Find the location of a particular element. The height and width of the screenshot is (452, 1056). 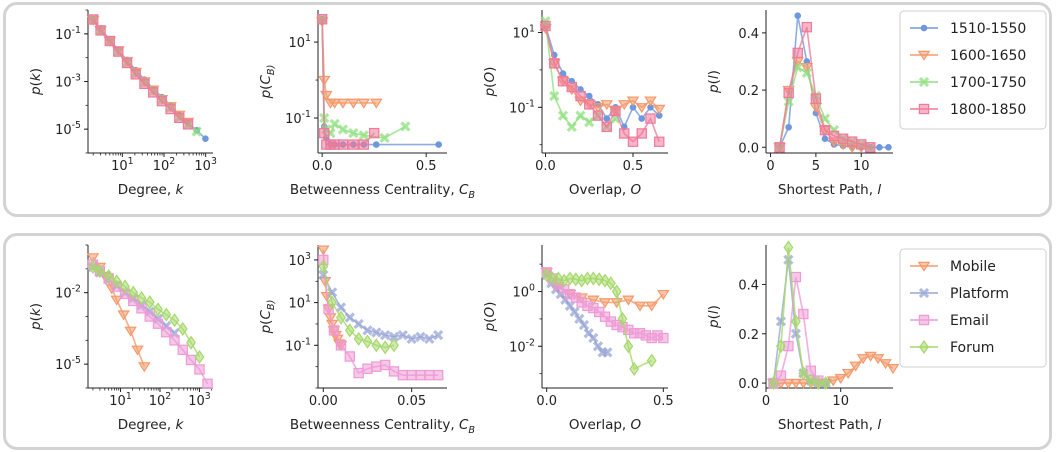

legend-label: 1700-1750 is located at coordinates (988, 83).